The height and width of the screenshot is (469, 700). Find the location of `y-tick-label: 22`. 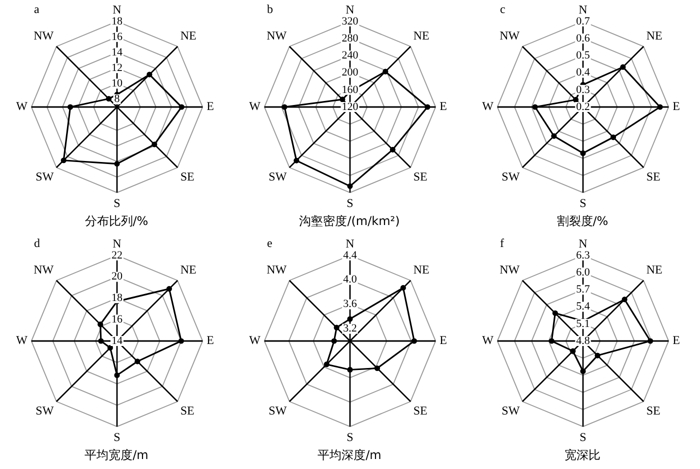

y-tick-label: 22 is located at coordinates (117, 255).